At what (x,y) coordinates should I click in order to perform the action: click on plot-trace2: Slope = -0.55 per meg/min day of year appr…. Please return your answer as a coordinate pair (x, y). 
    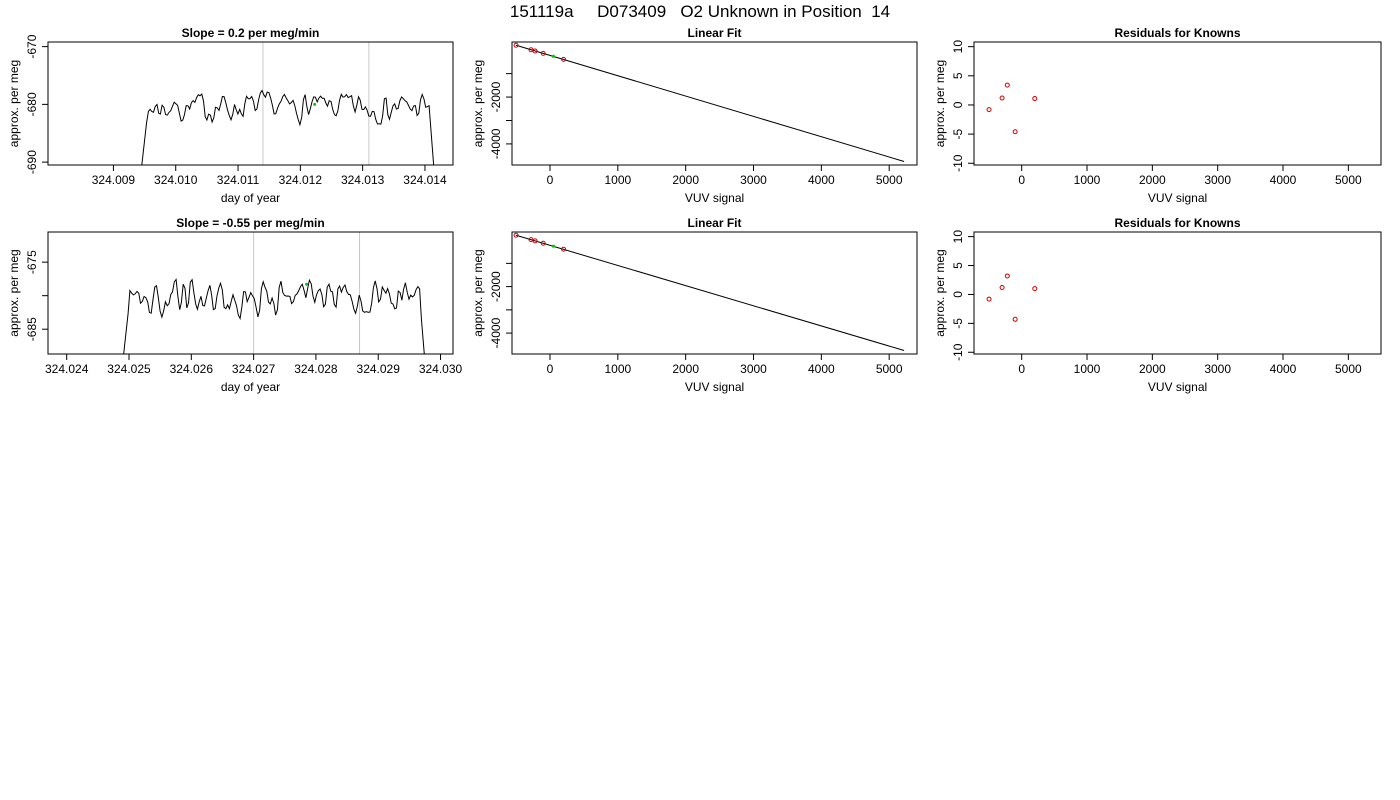
    Looking at the image, I should click on (235, 305).